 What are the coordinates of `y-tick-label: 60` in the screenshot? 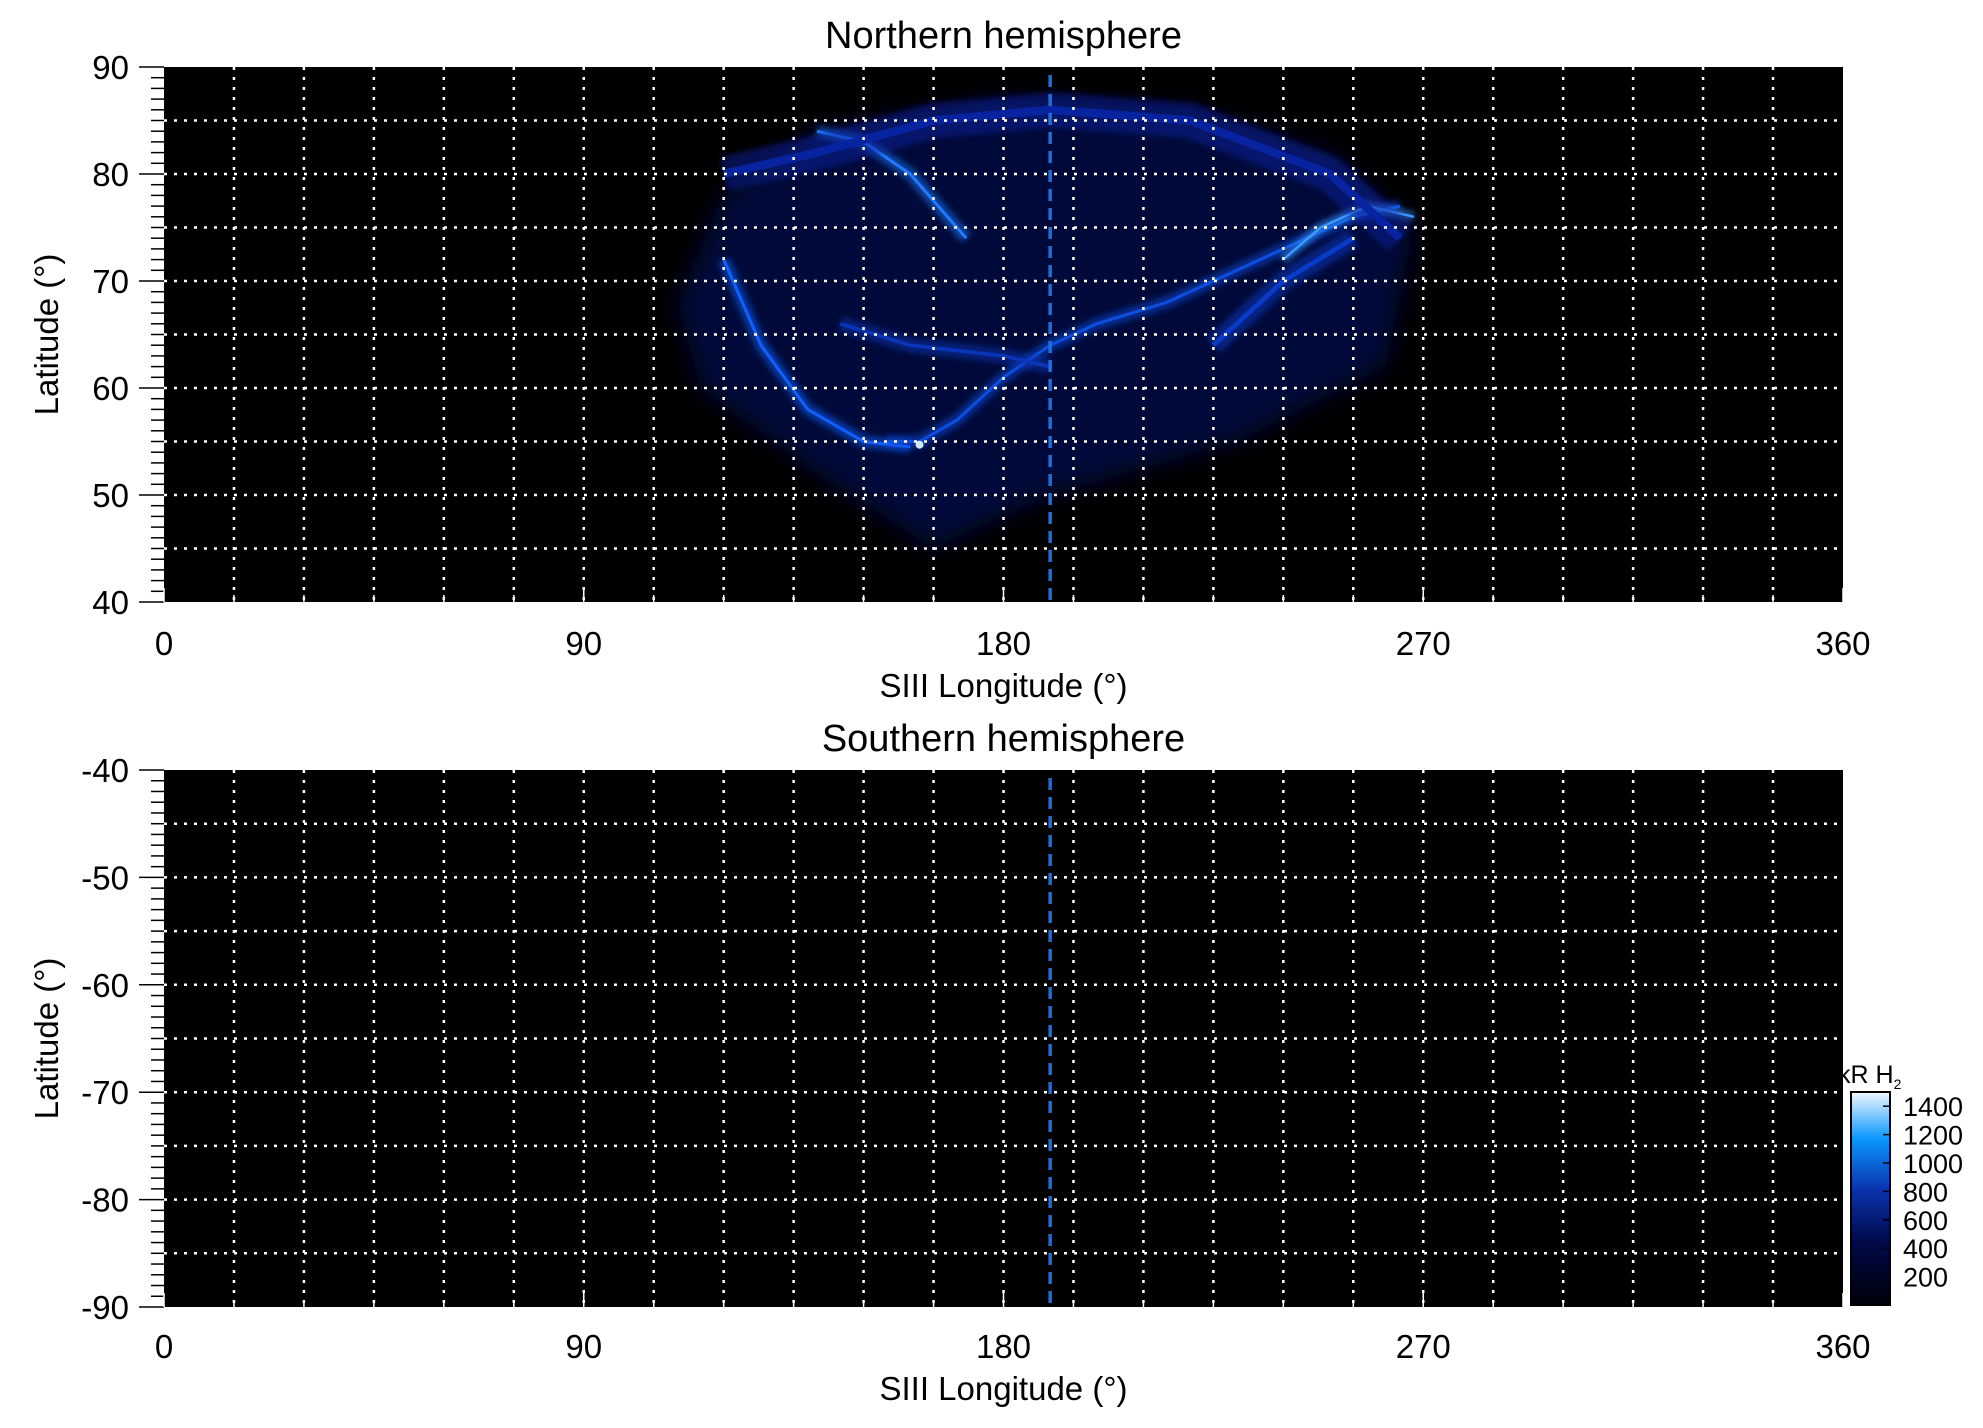 It's located at (110, 388).